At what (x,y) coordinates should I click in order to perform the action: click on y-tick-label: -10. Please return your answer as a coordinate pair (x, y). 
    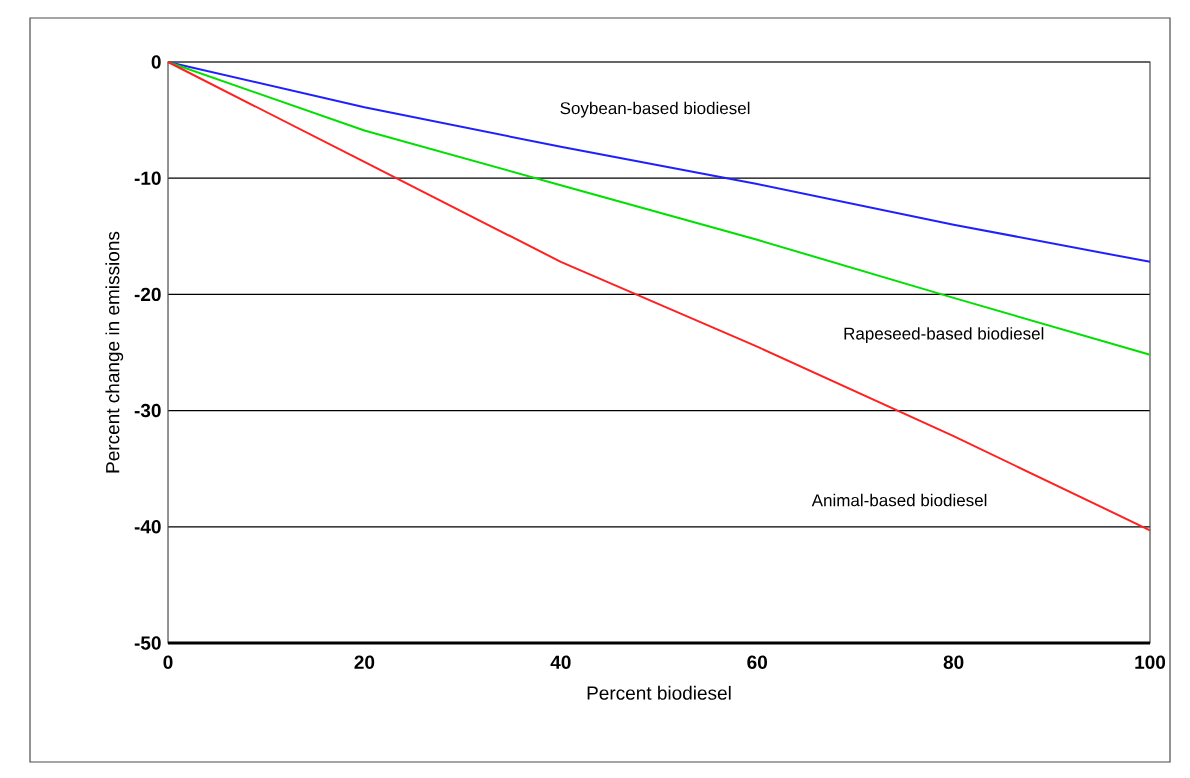
    Looking at the image, I should click on (147, 178).